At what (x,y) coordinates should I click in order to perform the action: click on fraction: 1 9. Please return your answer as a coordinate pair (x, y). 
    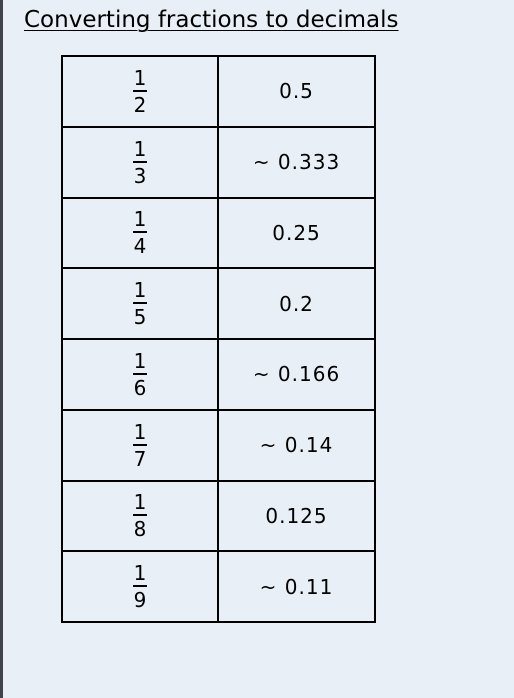
    Looking at the image, I should click on (140, 586).